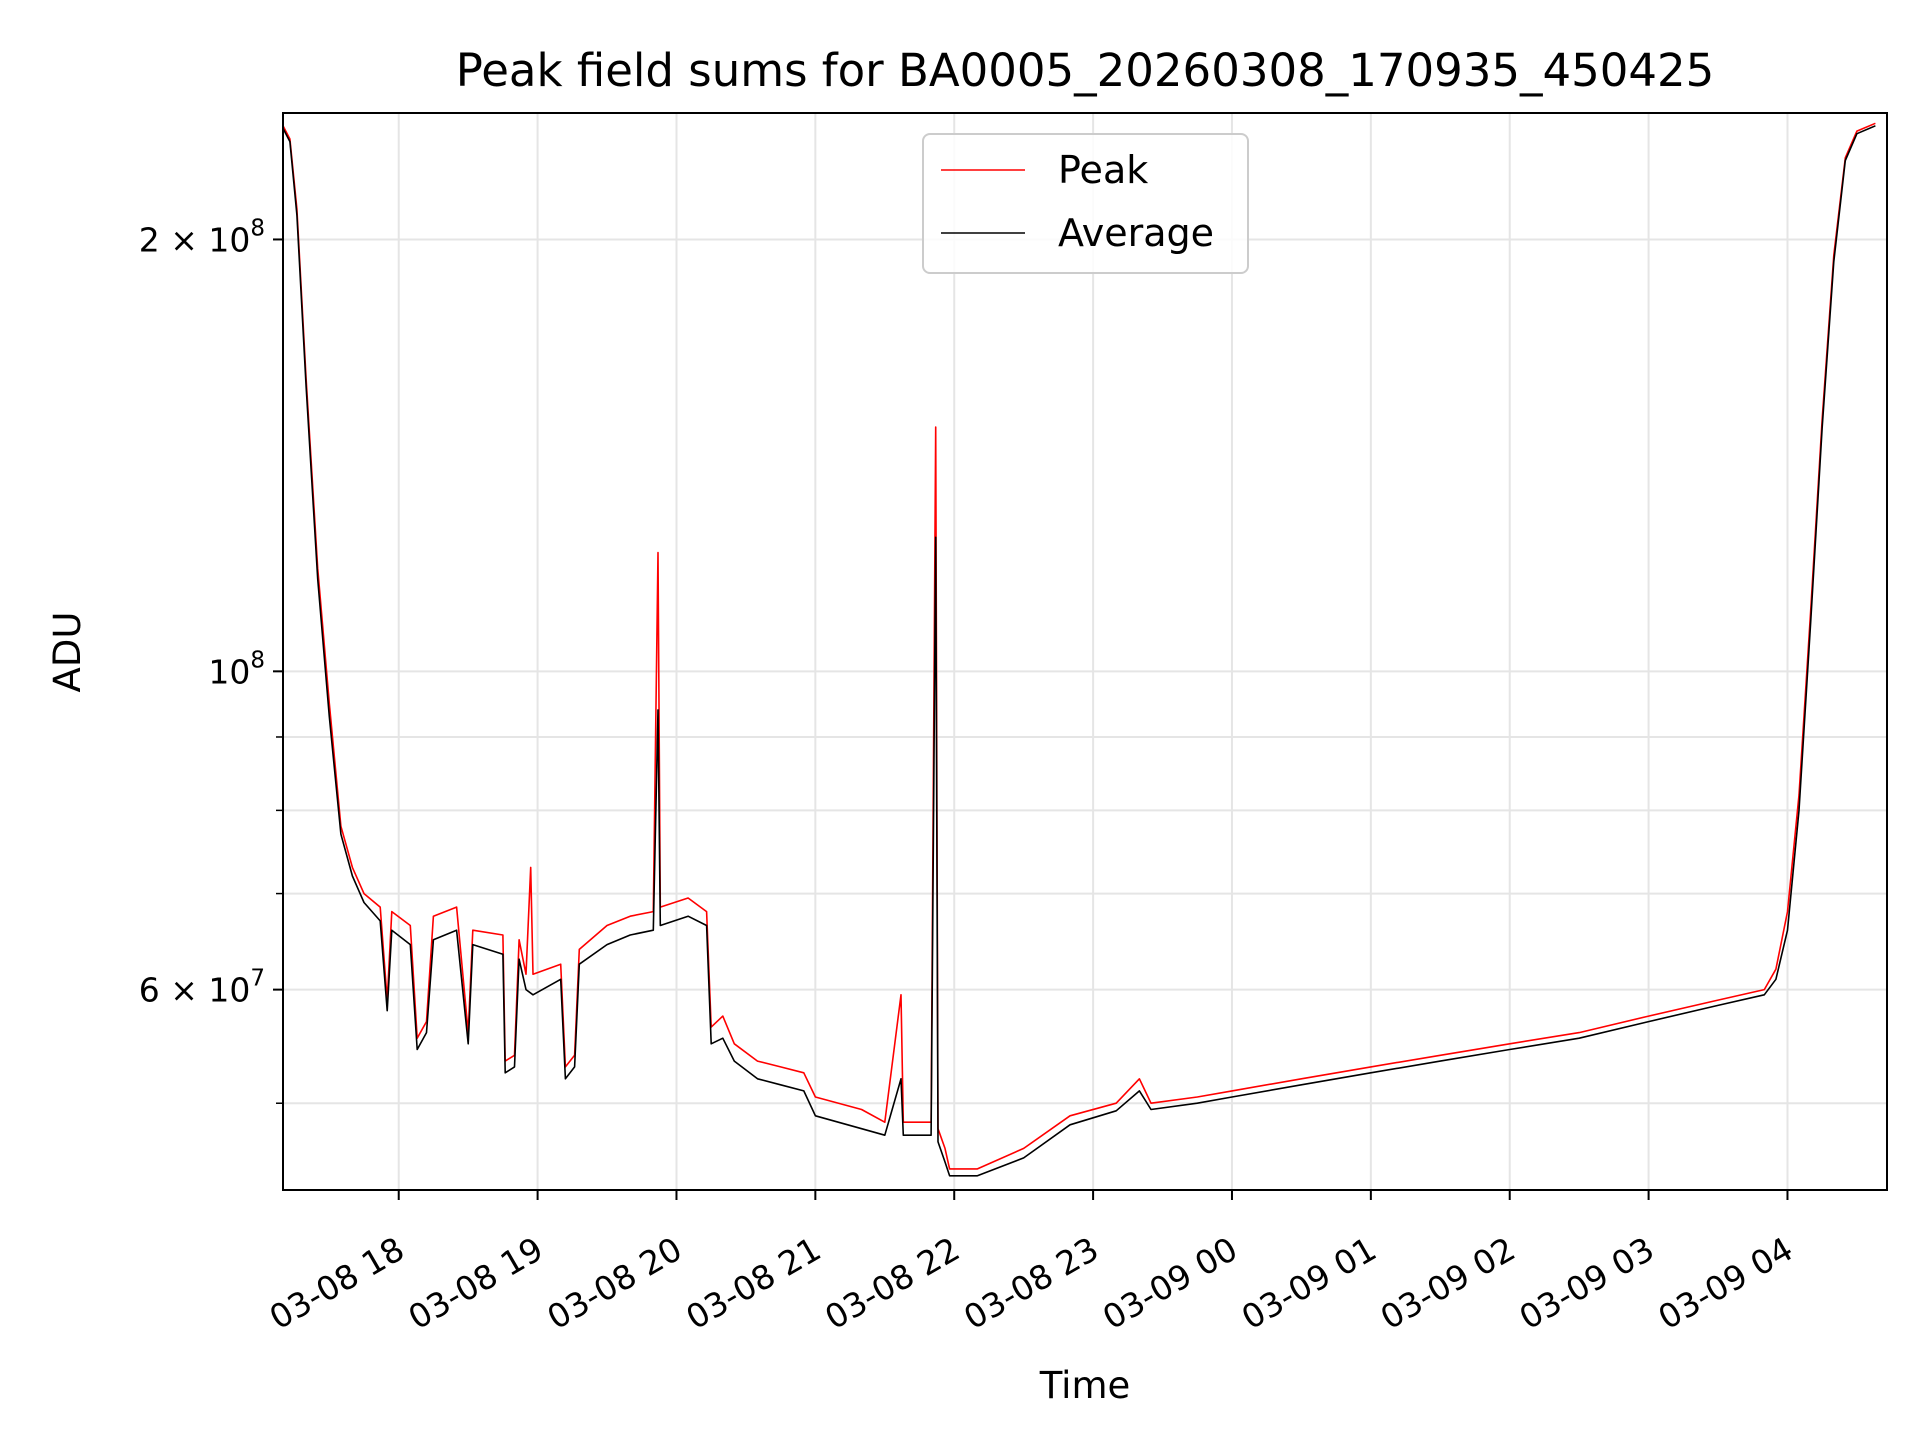 This screenshot has height=1440, width=1920. What do you see at coordinates (236, 669) in the screenshot?
I see `y-tick-label: 108` at bounding box center [236, 669].